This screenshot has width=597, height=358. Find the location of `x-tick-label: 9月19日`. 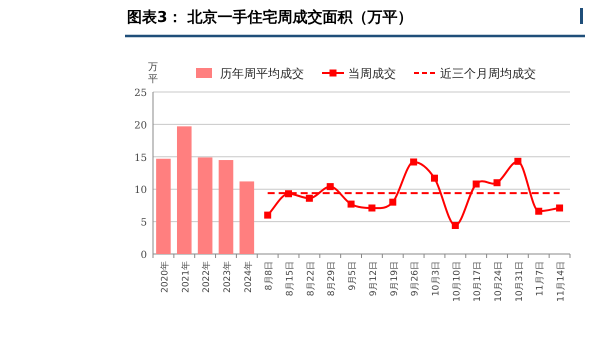

x-tick-label: 9月19日 is located at coordinates (395, 278).